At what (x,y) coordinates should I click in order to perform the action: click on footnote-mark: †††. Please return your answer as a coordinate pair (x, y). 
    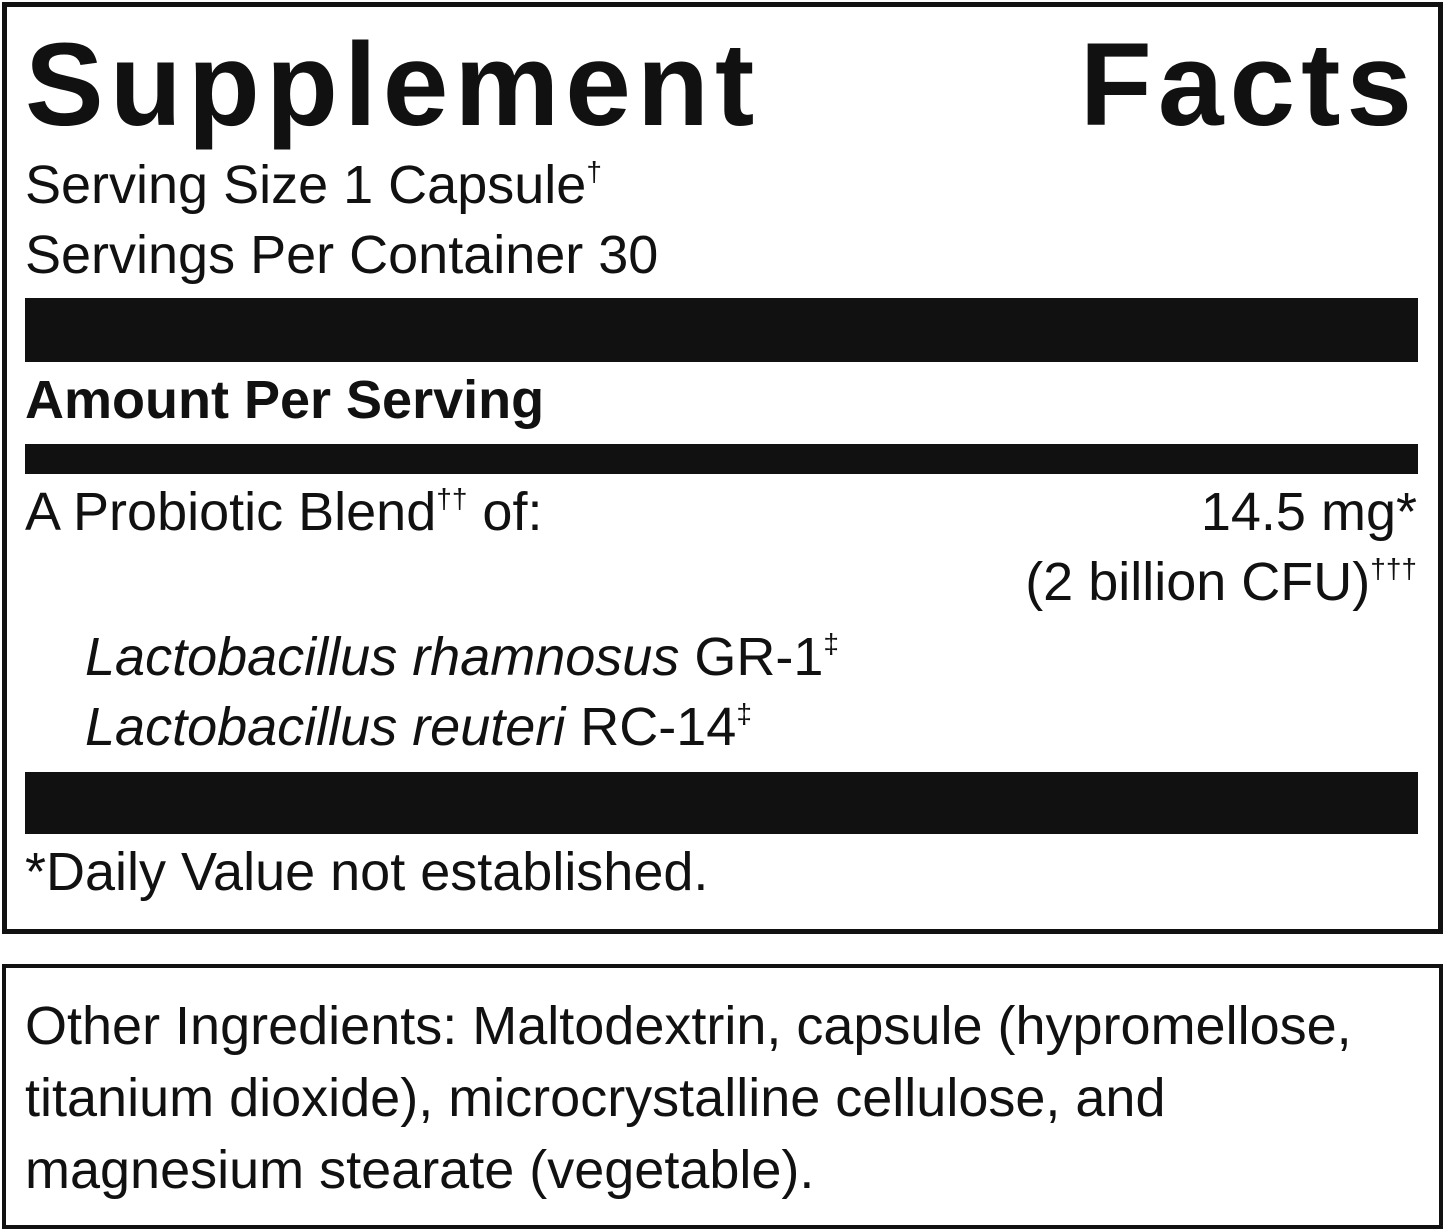
    Looking at the image, I should click on (1393, 568).